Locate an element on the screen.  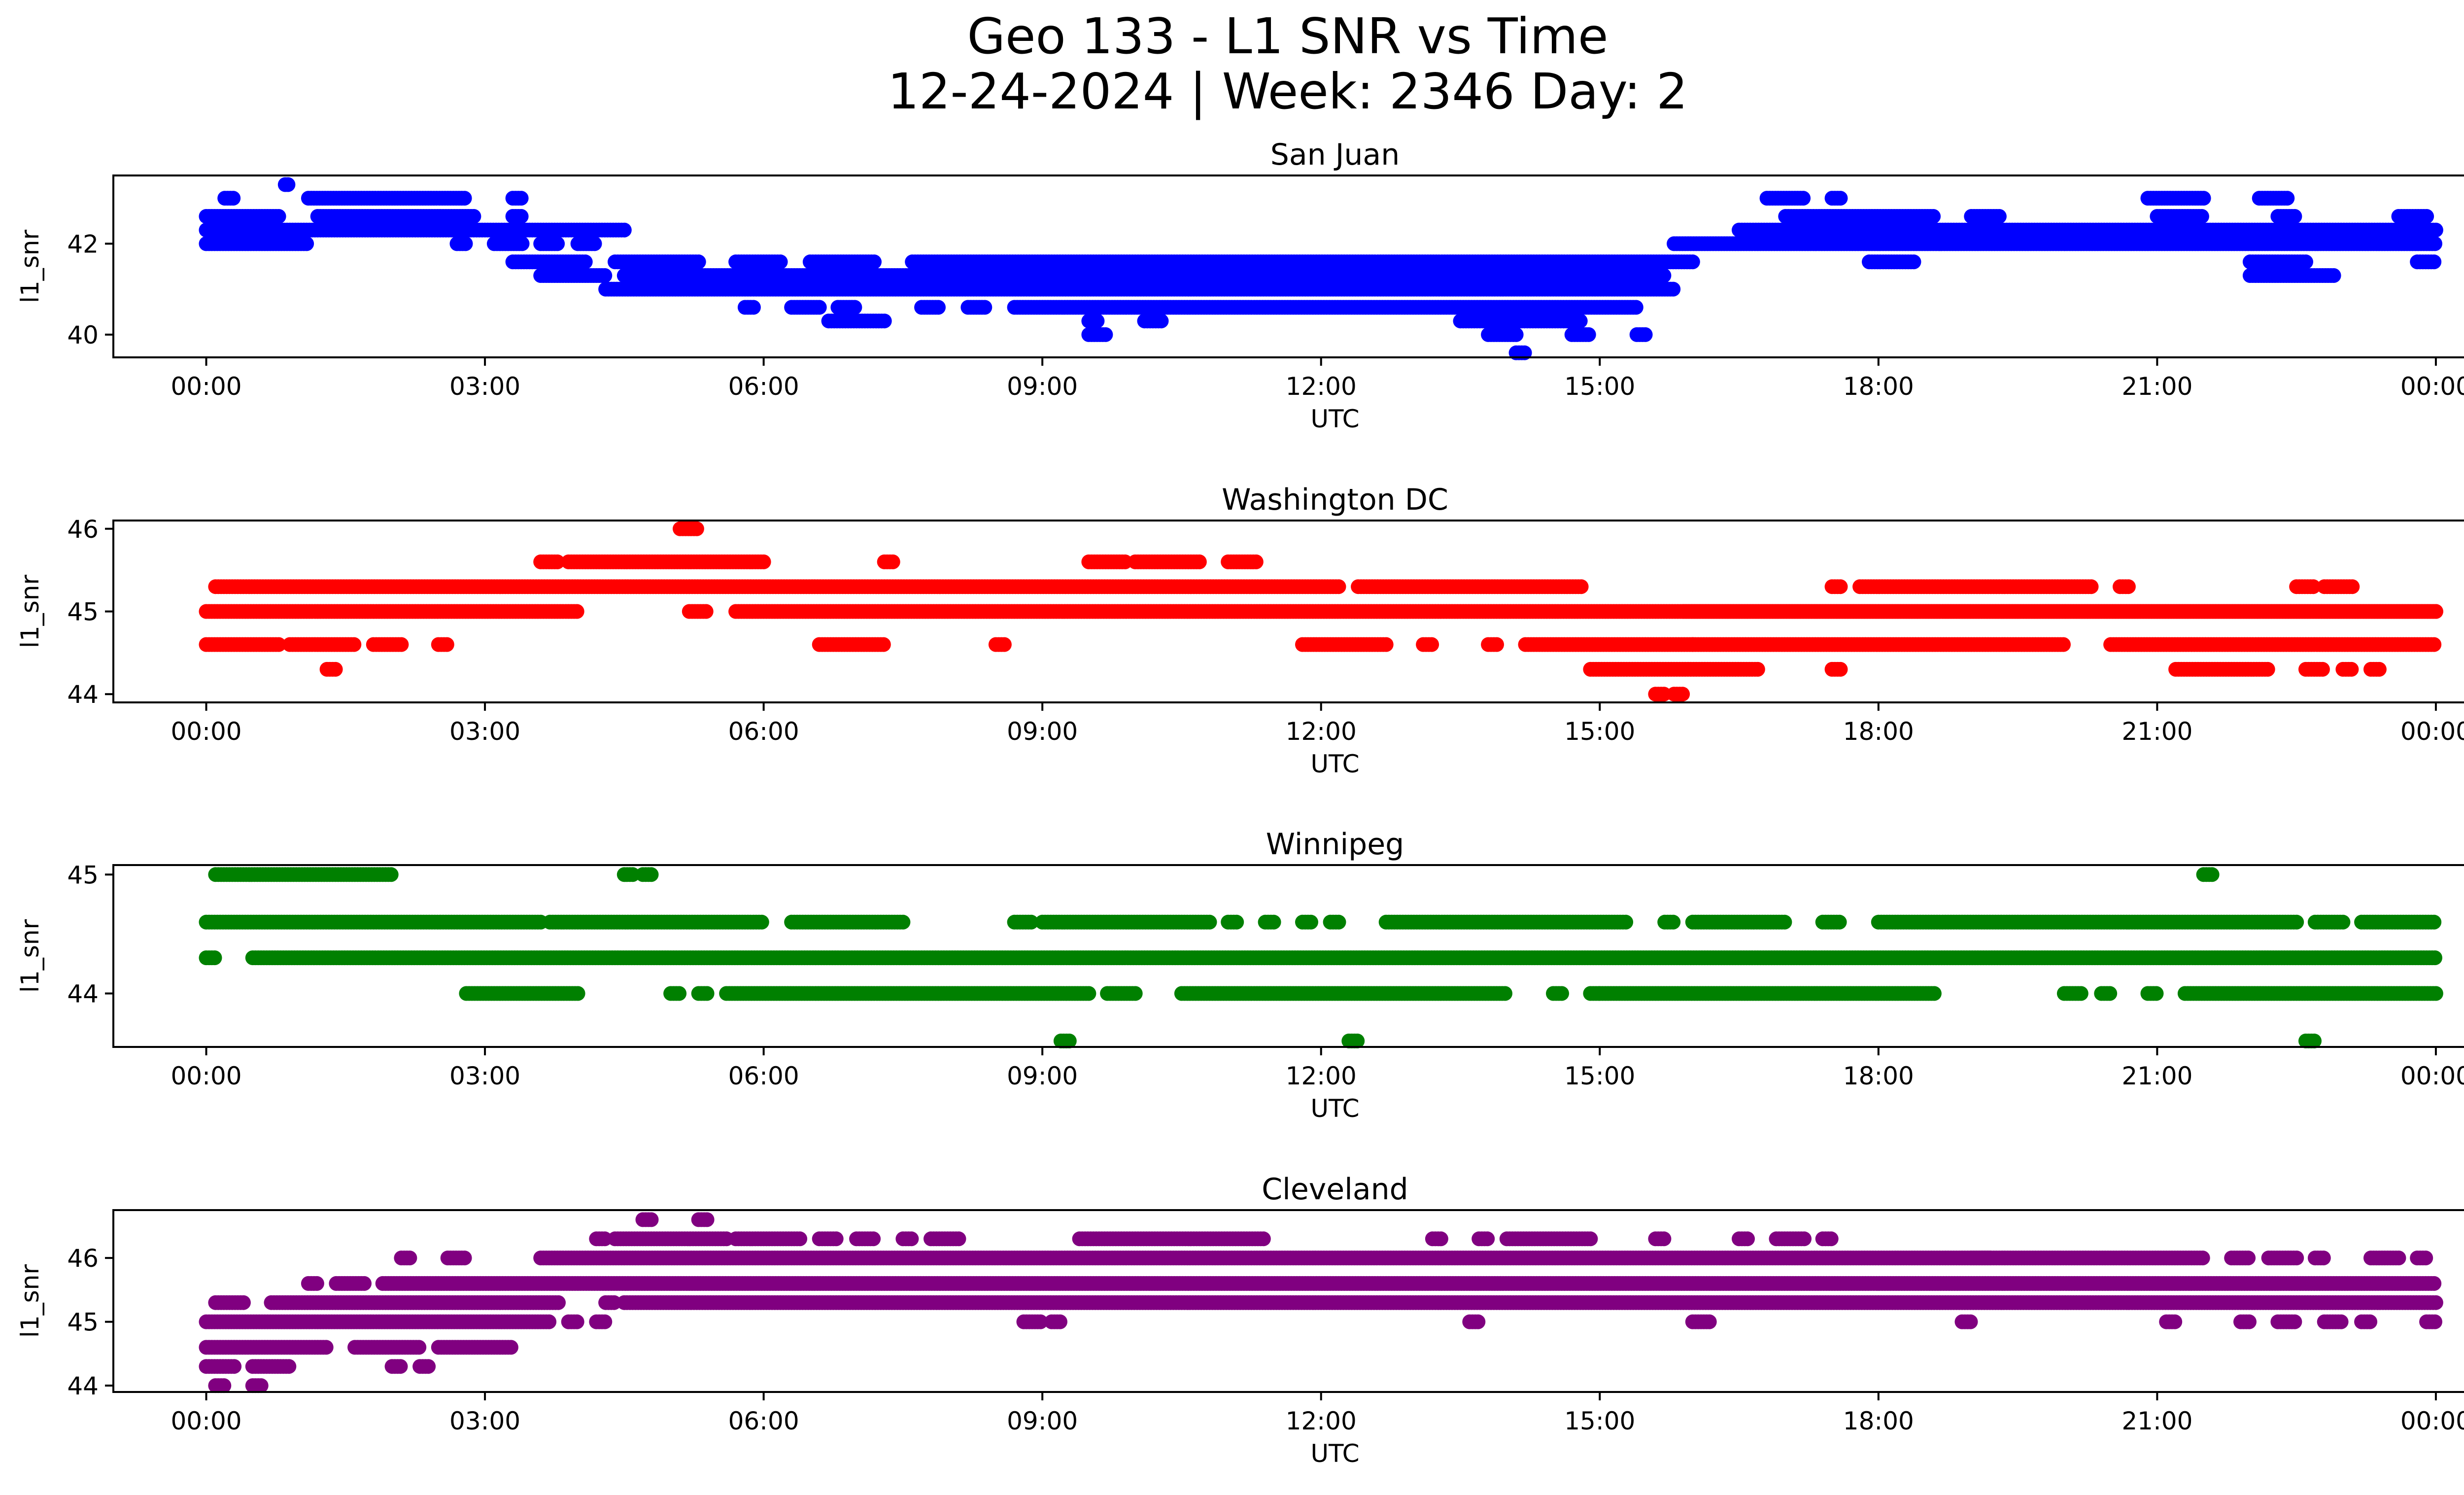
x-tick-label: 18:00 is located at coordinates (1878, 386).